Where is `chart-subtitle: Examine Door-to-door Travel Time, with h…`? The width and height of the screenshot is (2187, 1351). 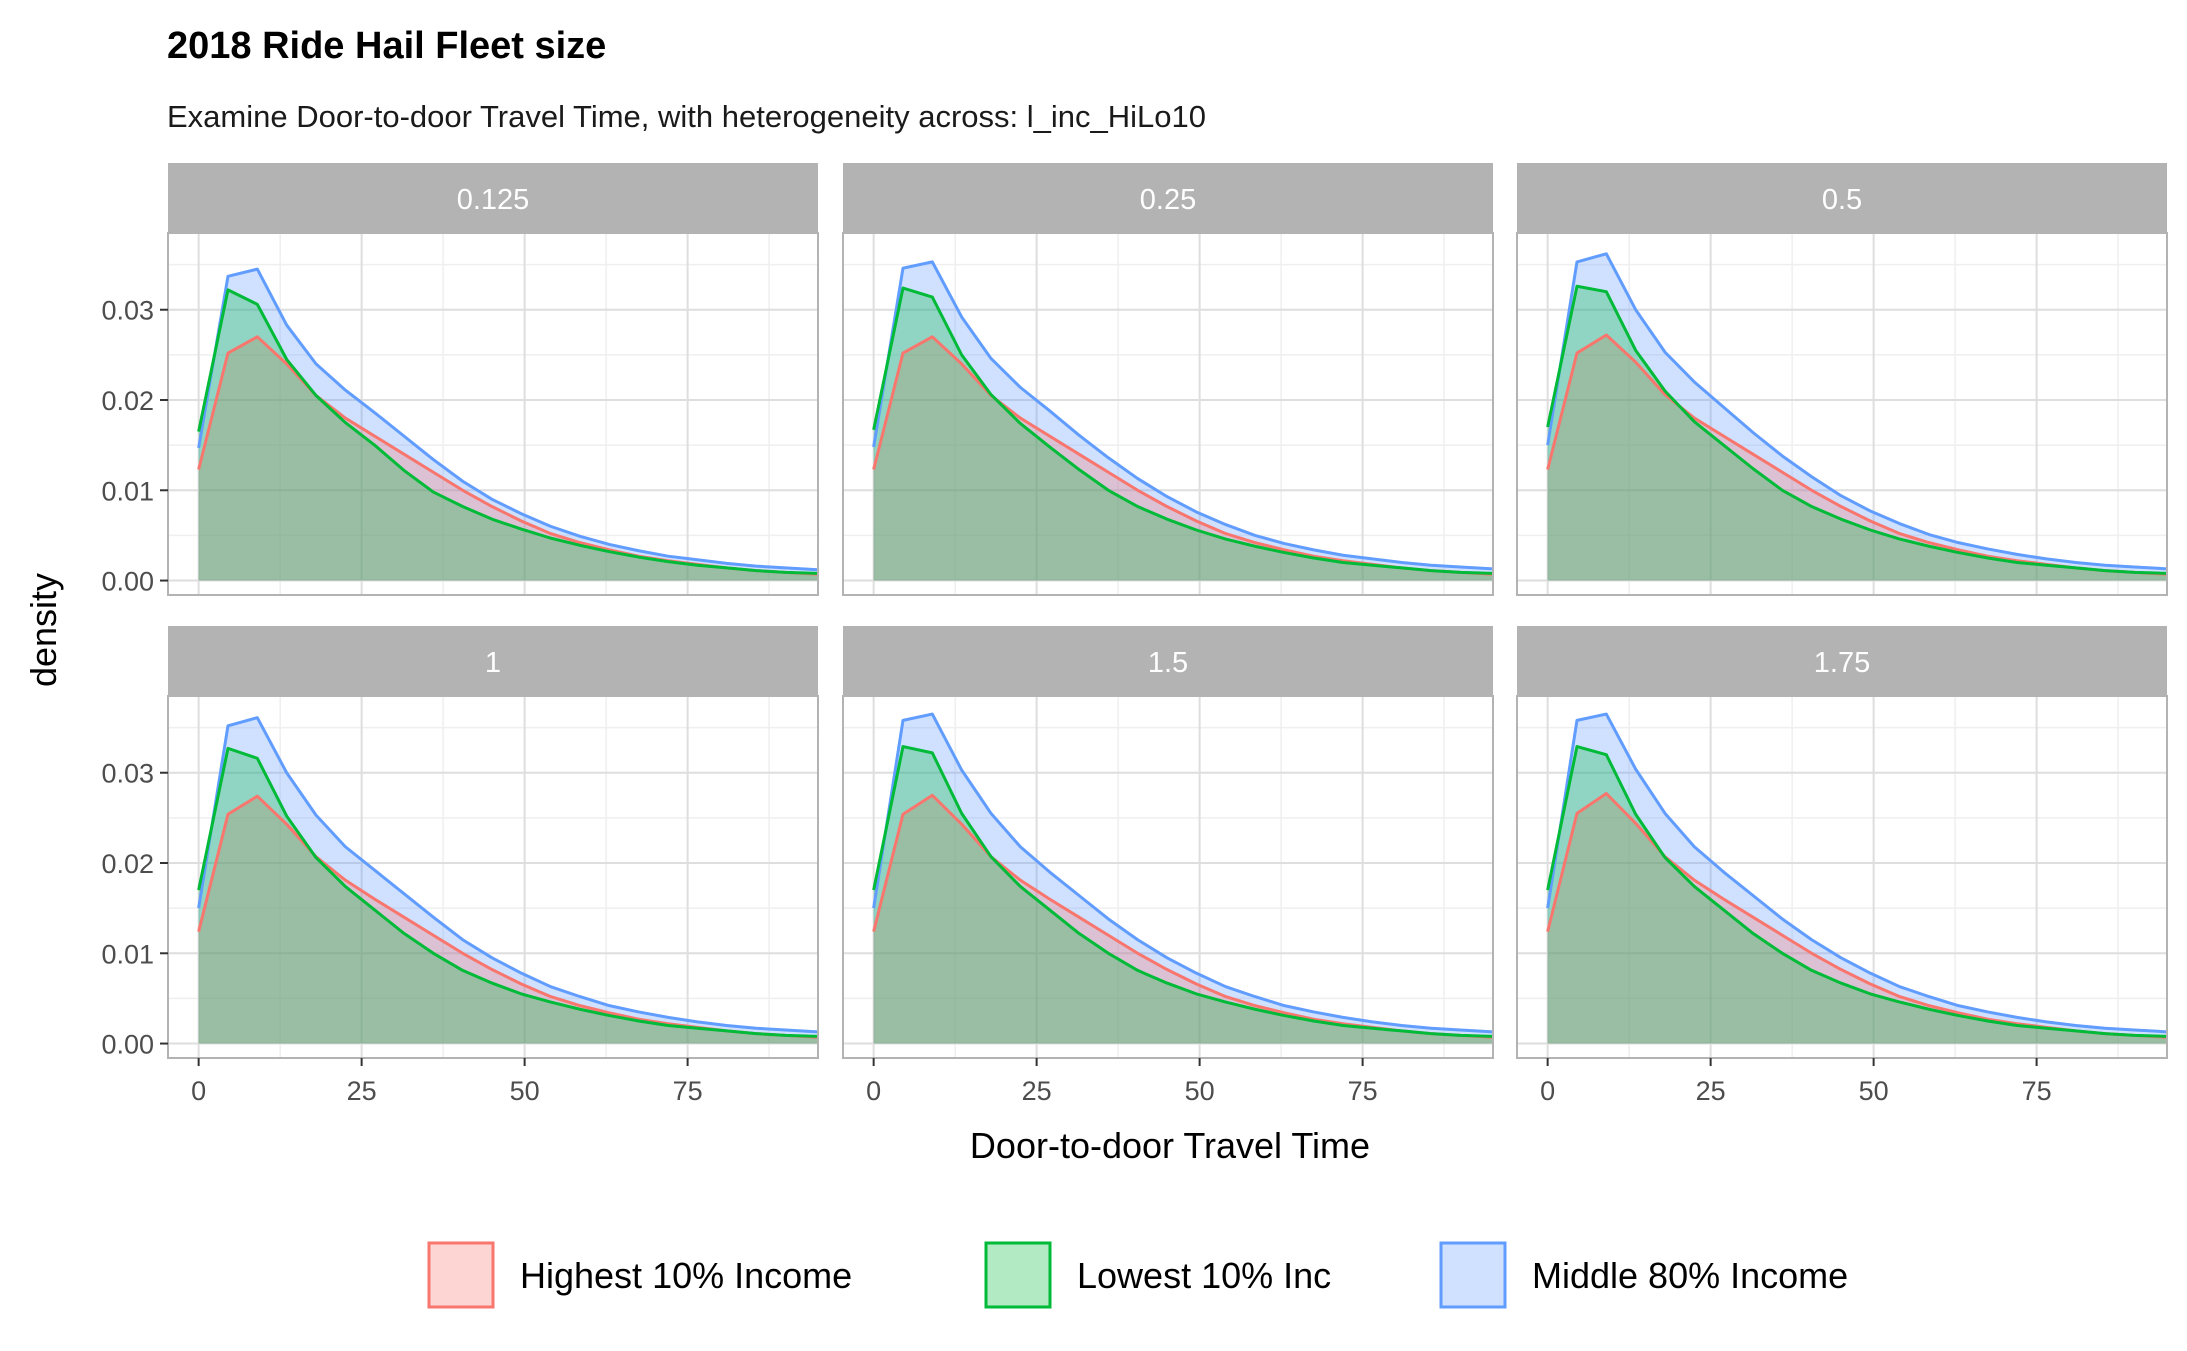 chart-subtitle: Examine Door-to-door Travel Time, with h… is located at coordinates (686, 116).